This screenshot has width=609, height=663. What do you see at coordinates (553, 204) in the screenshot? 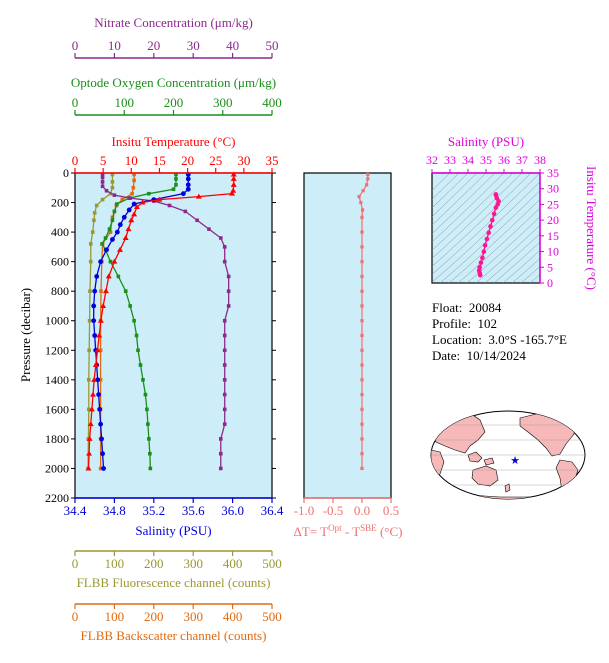
I see `ts-y-tick-label: 25` at bounding box center [553, 204].